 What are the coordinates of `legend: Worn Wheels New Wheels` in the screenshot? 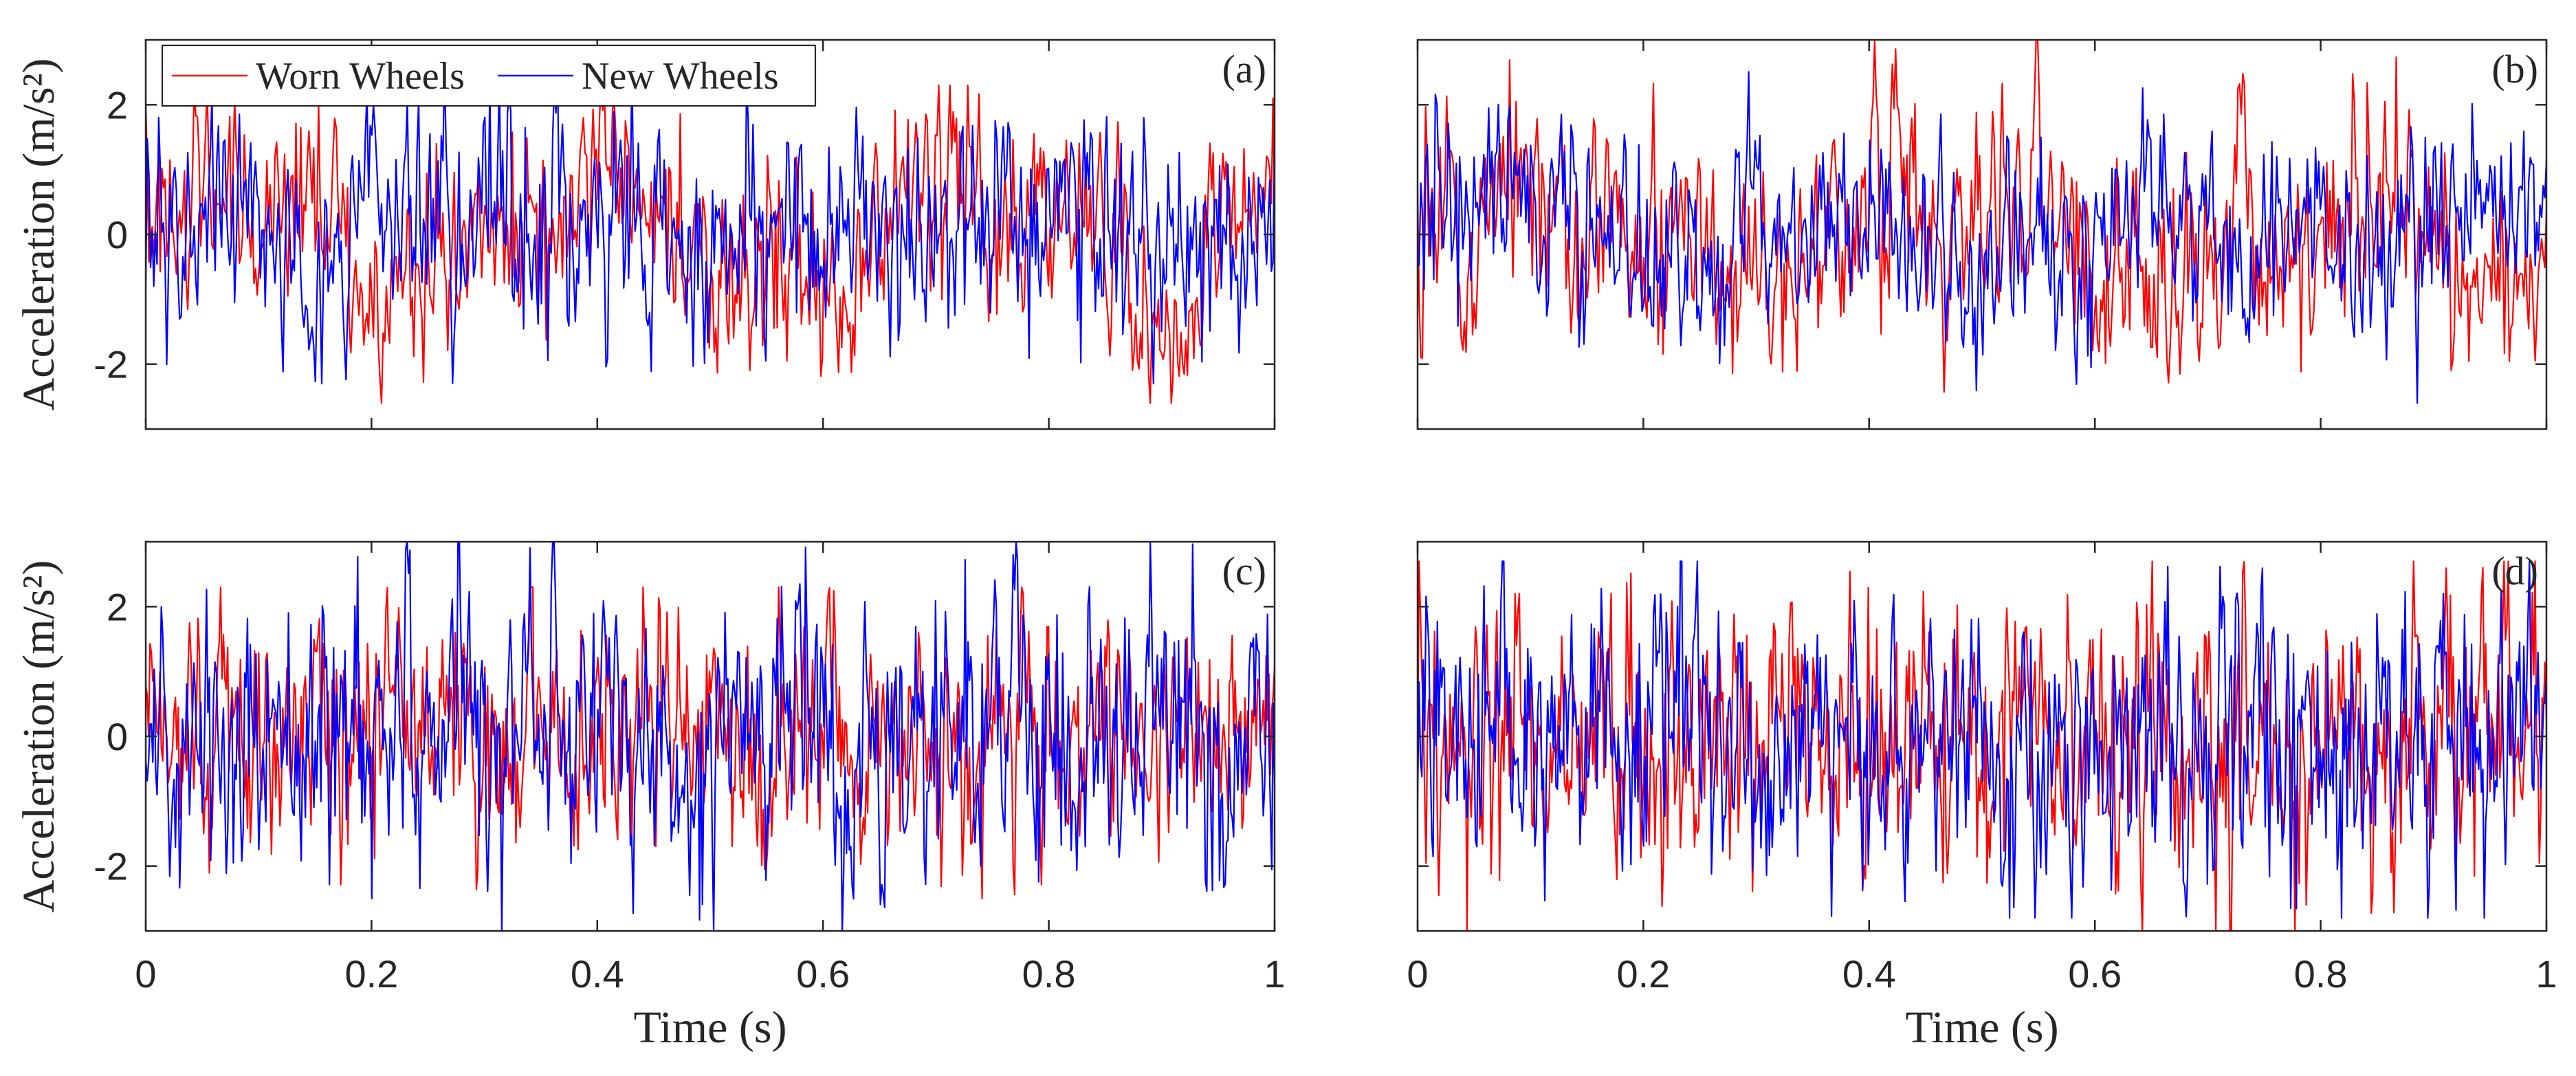 It's located at (489, 75).